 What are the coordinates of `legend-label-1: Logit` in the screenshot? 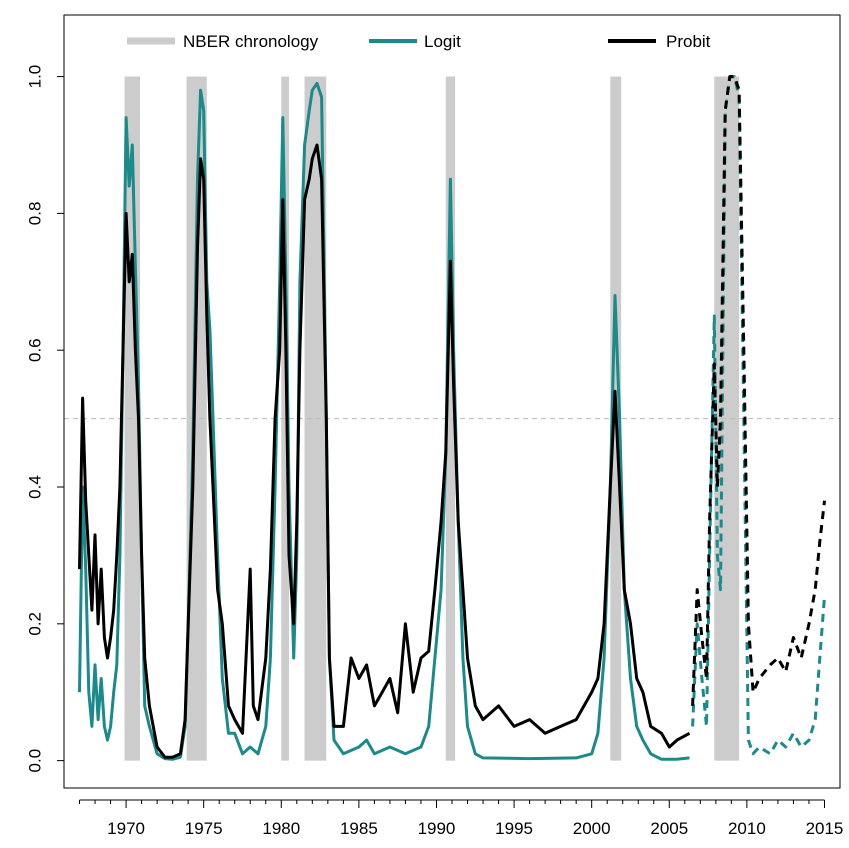 It's located at (442, 41).